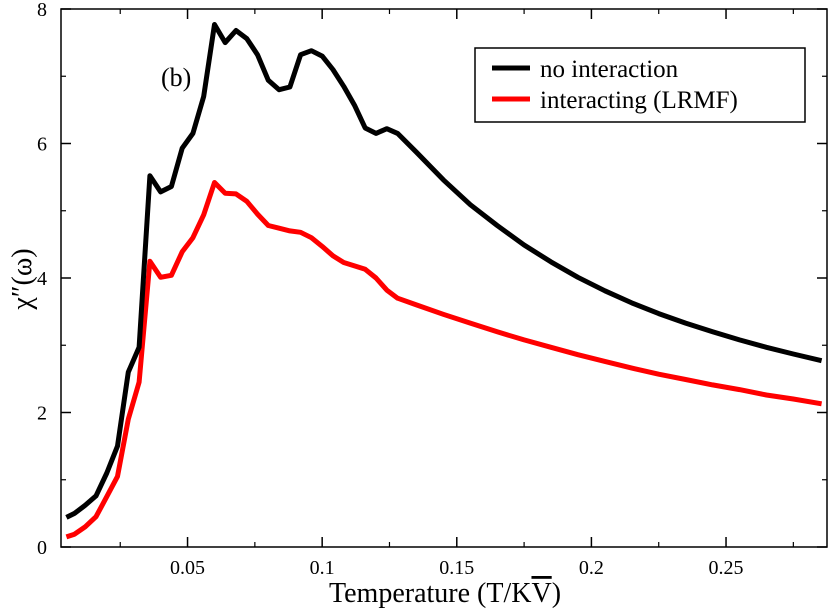 The width and height of the screenshot is (830, 613). I want to click on x-tick-label: 0.1, so click(322, 568).